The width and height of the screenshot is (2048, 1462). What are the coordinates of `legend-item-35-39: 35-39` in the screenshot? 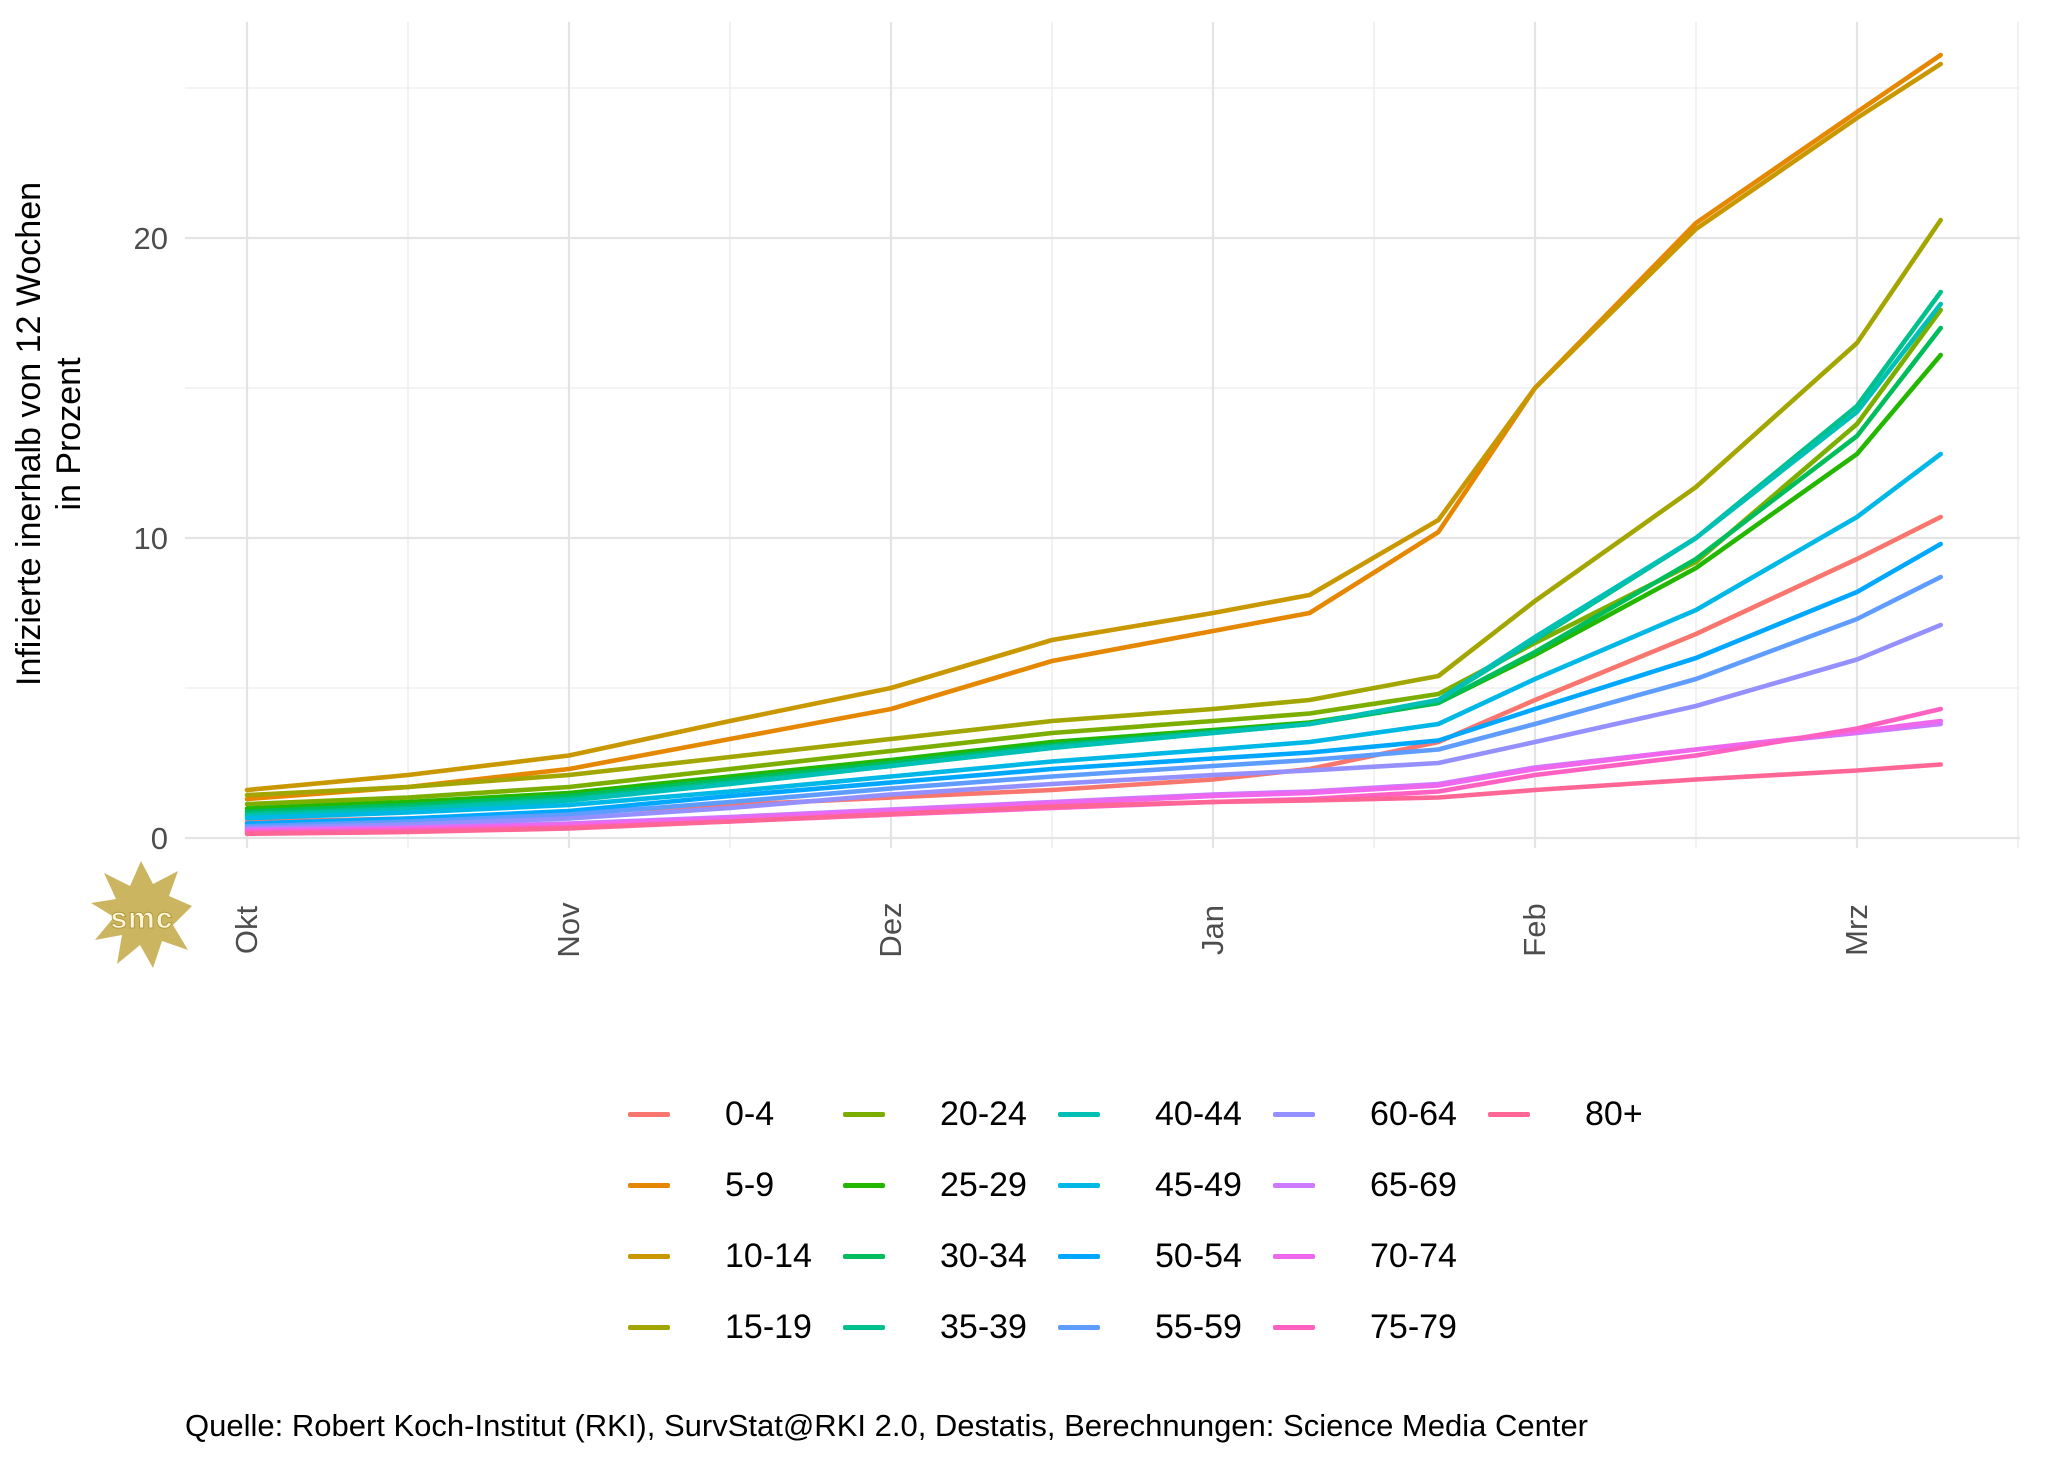 It's located at (935, 1327).